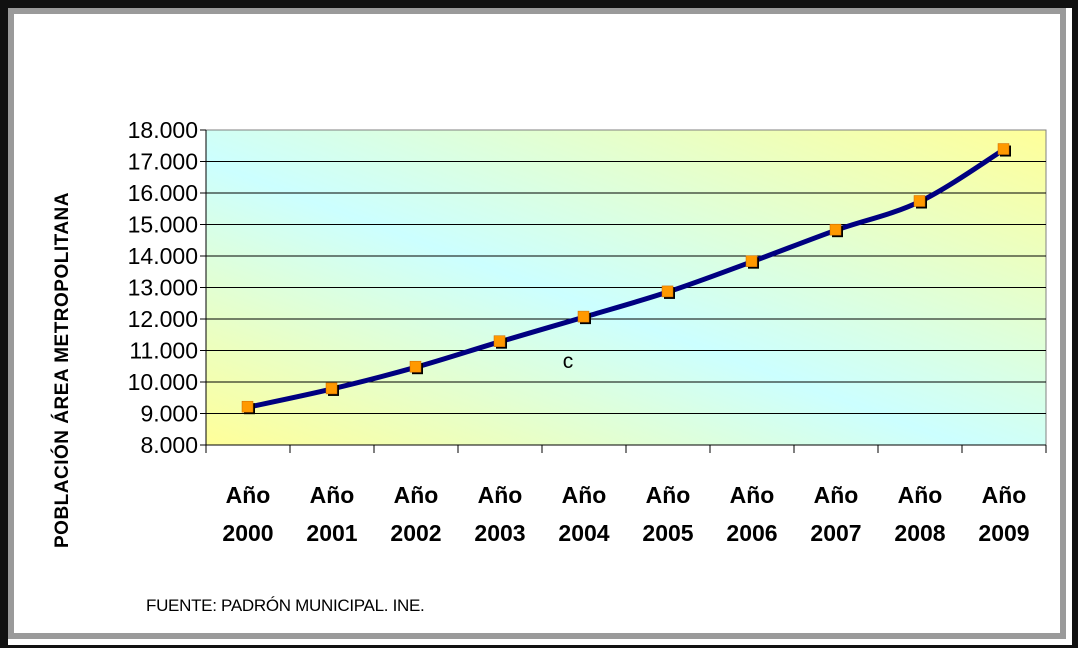  I want to click on y-tick-label: 16.000, so click(163, 193).